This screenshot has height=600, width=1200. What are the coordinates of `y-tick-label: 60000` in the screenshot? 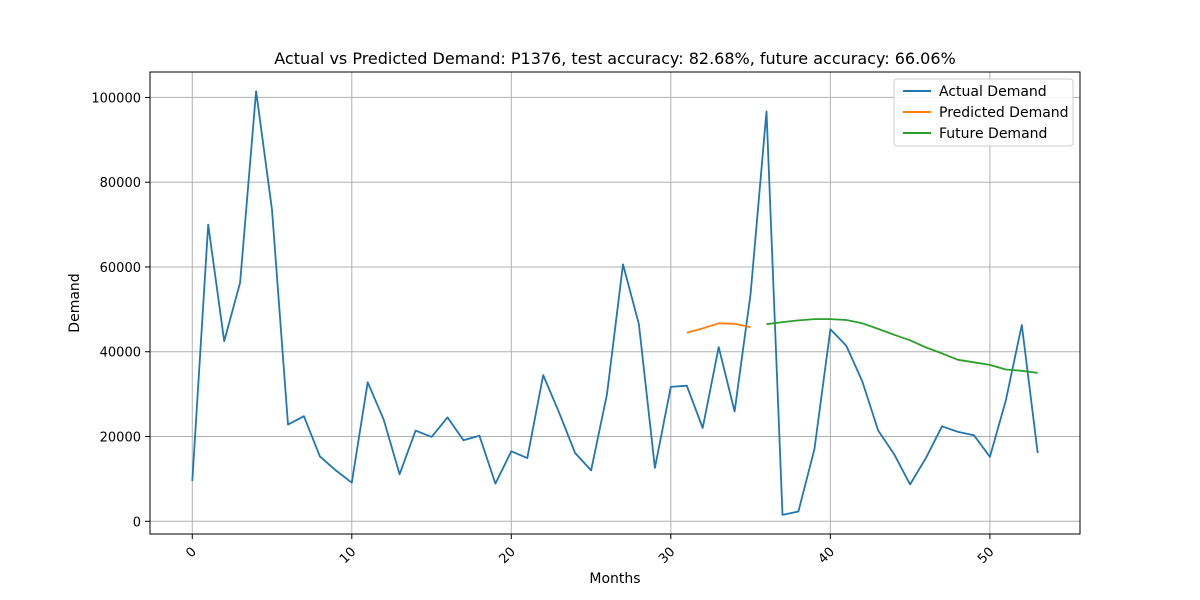 It's located at (120, 268).